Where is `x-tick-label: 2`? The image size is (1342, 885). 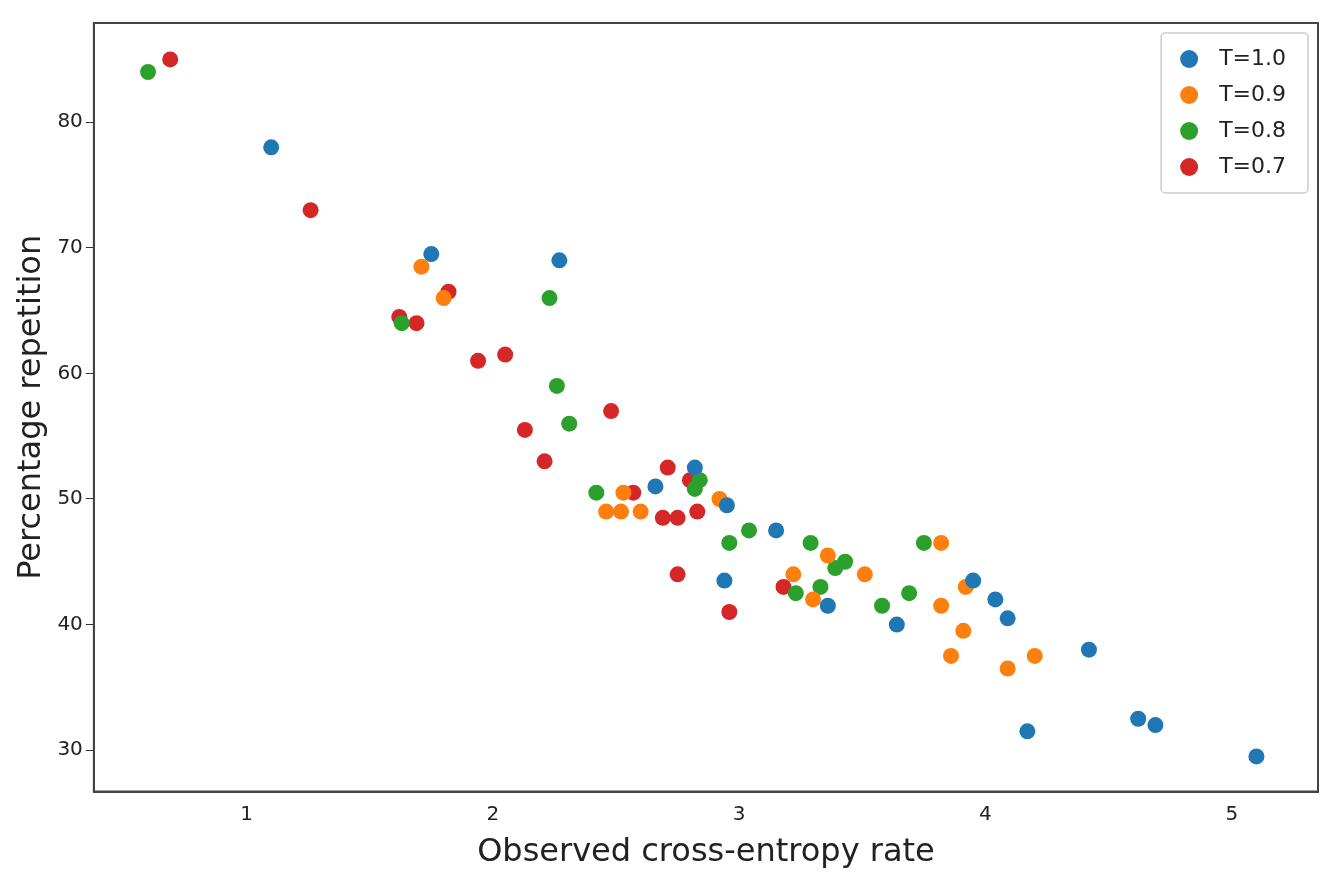 x-tick-label: 2 is located at coordinates (493, 812).